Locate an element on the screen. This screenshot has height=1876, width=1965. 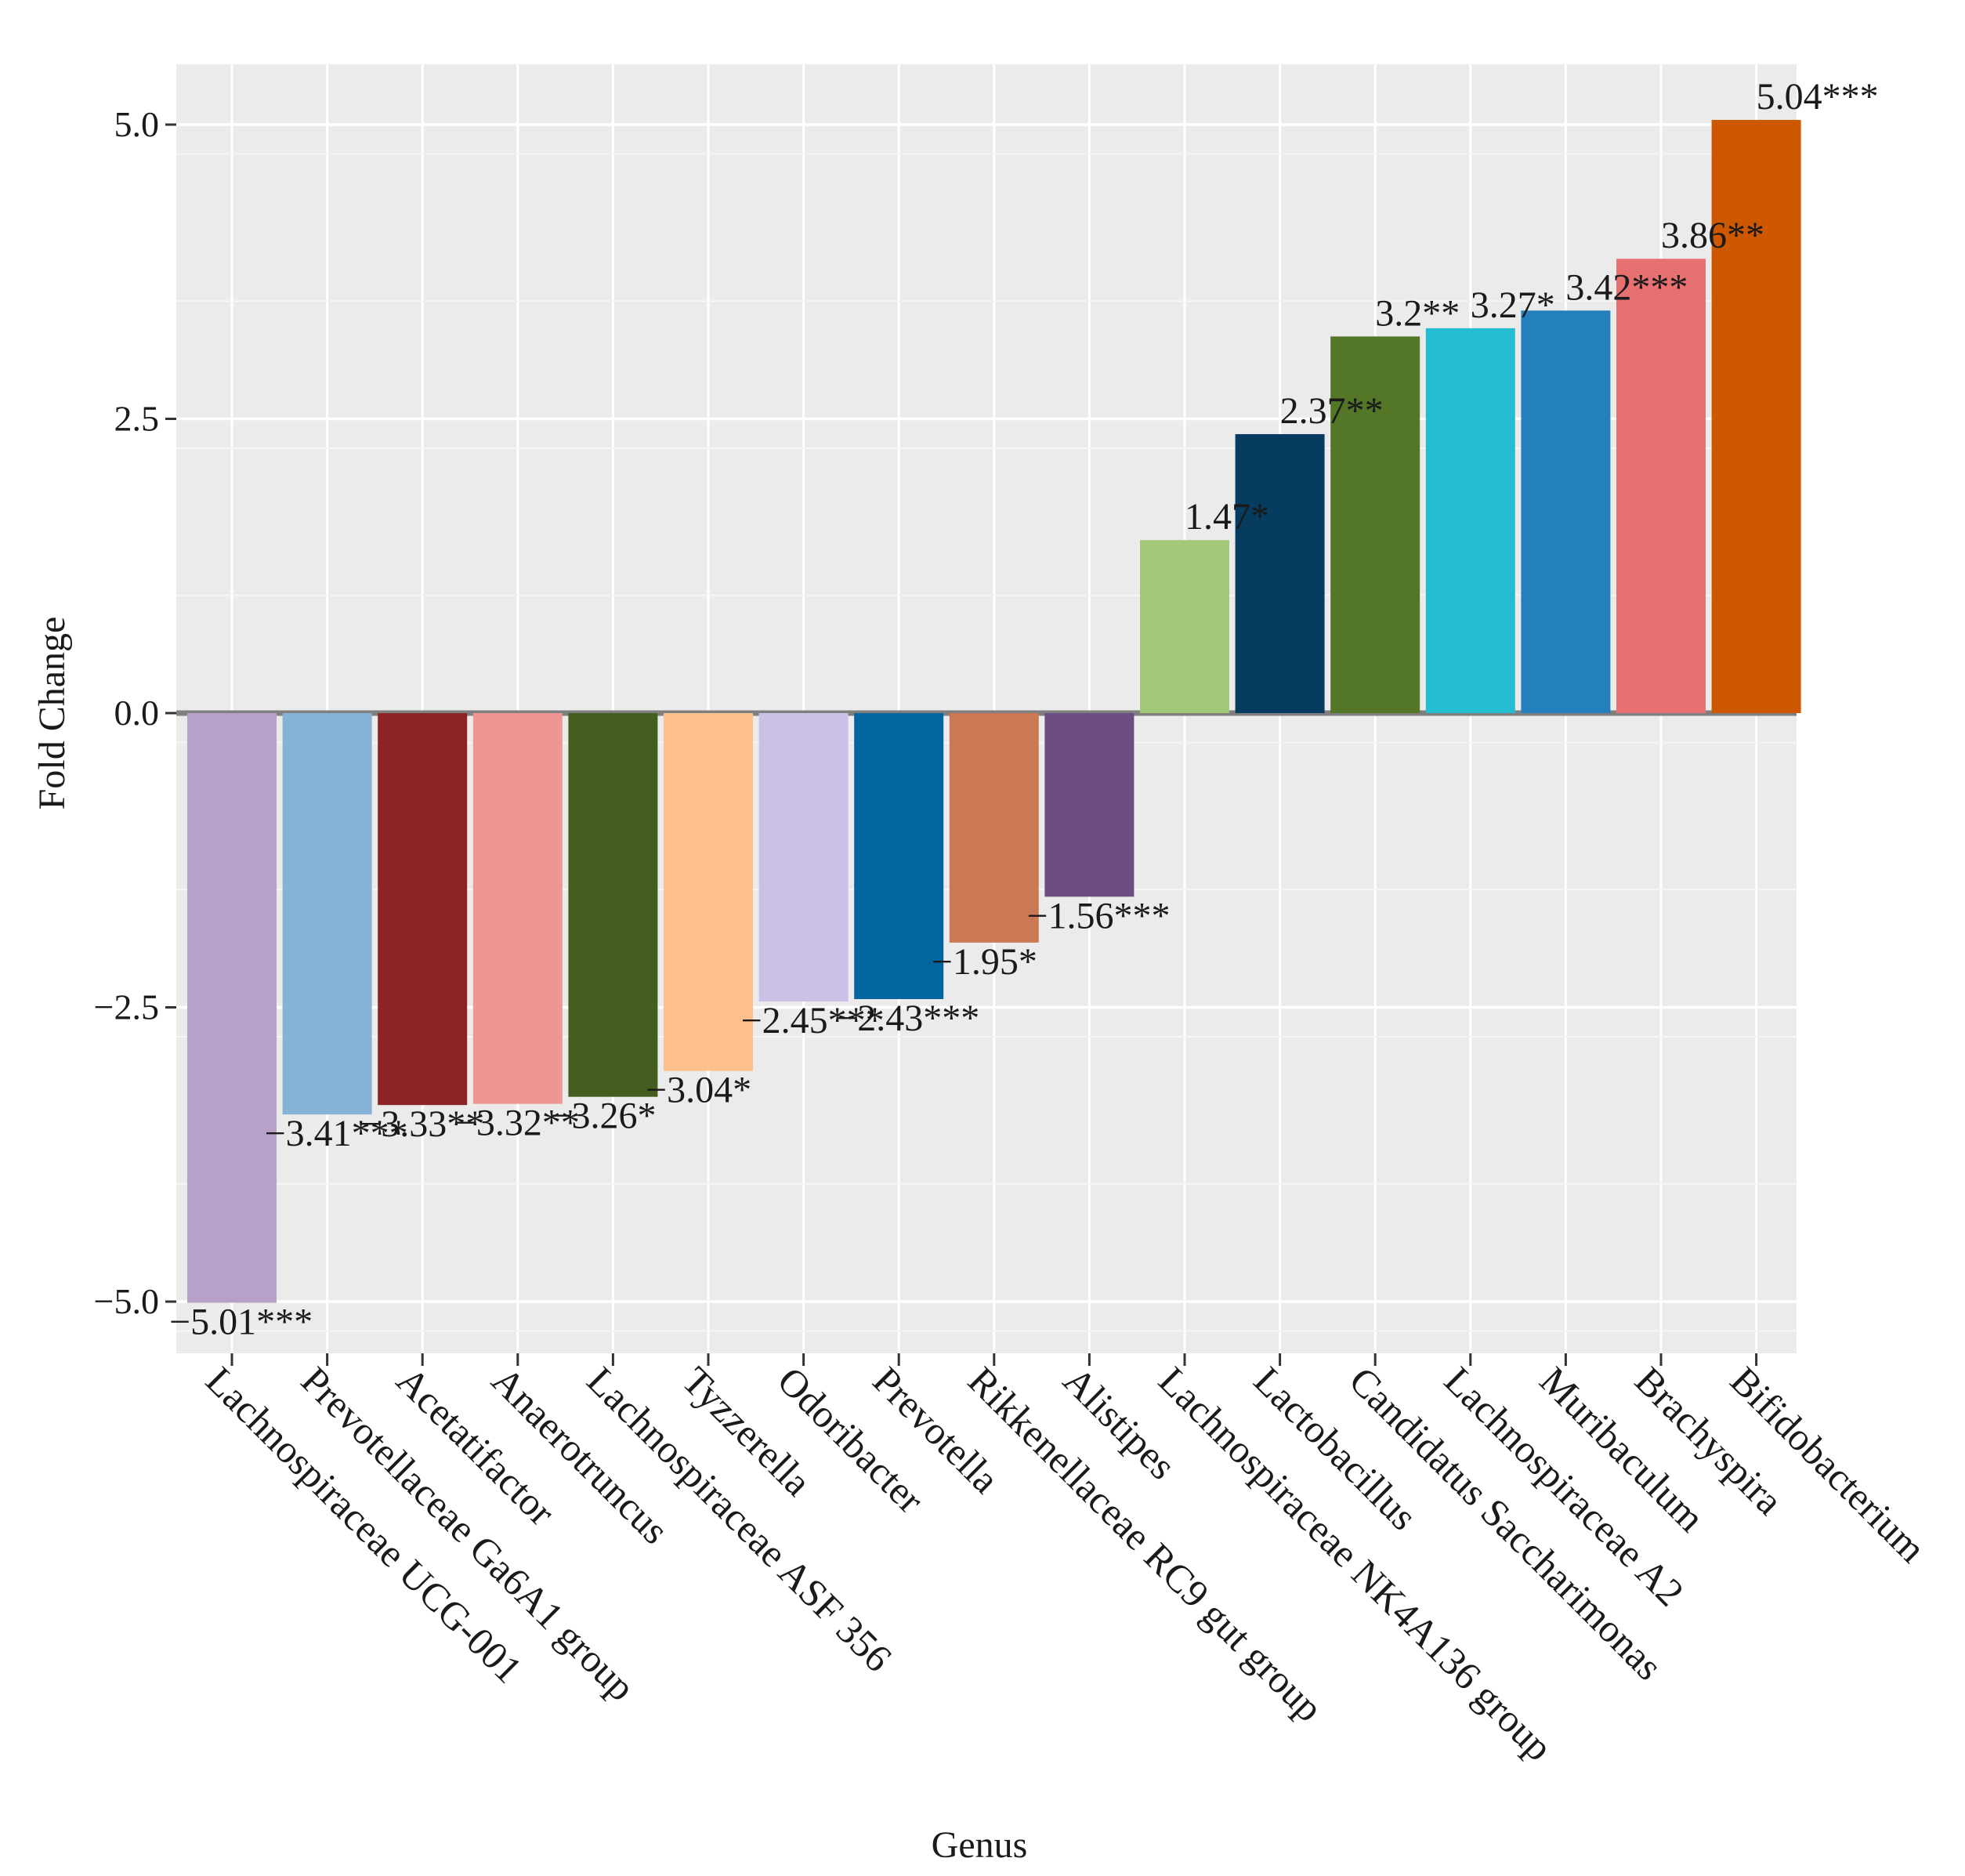
data-label: −2.45*** is located at coordinates (813, 1020).